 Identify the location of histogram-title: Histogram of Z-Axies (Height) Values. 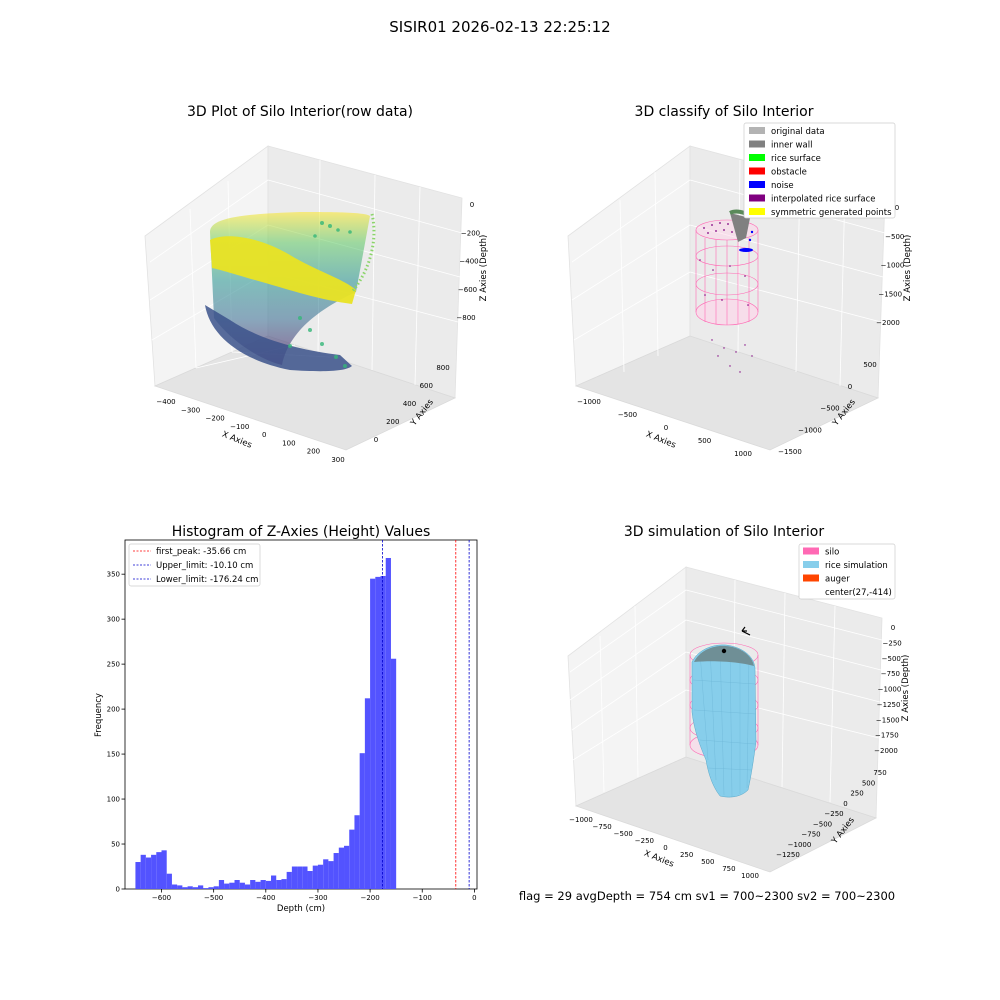
(301, 532).